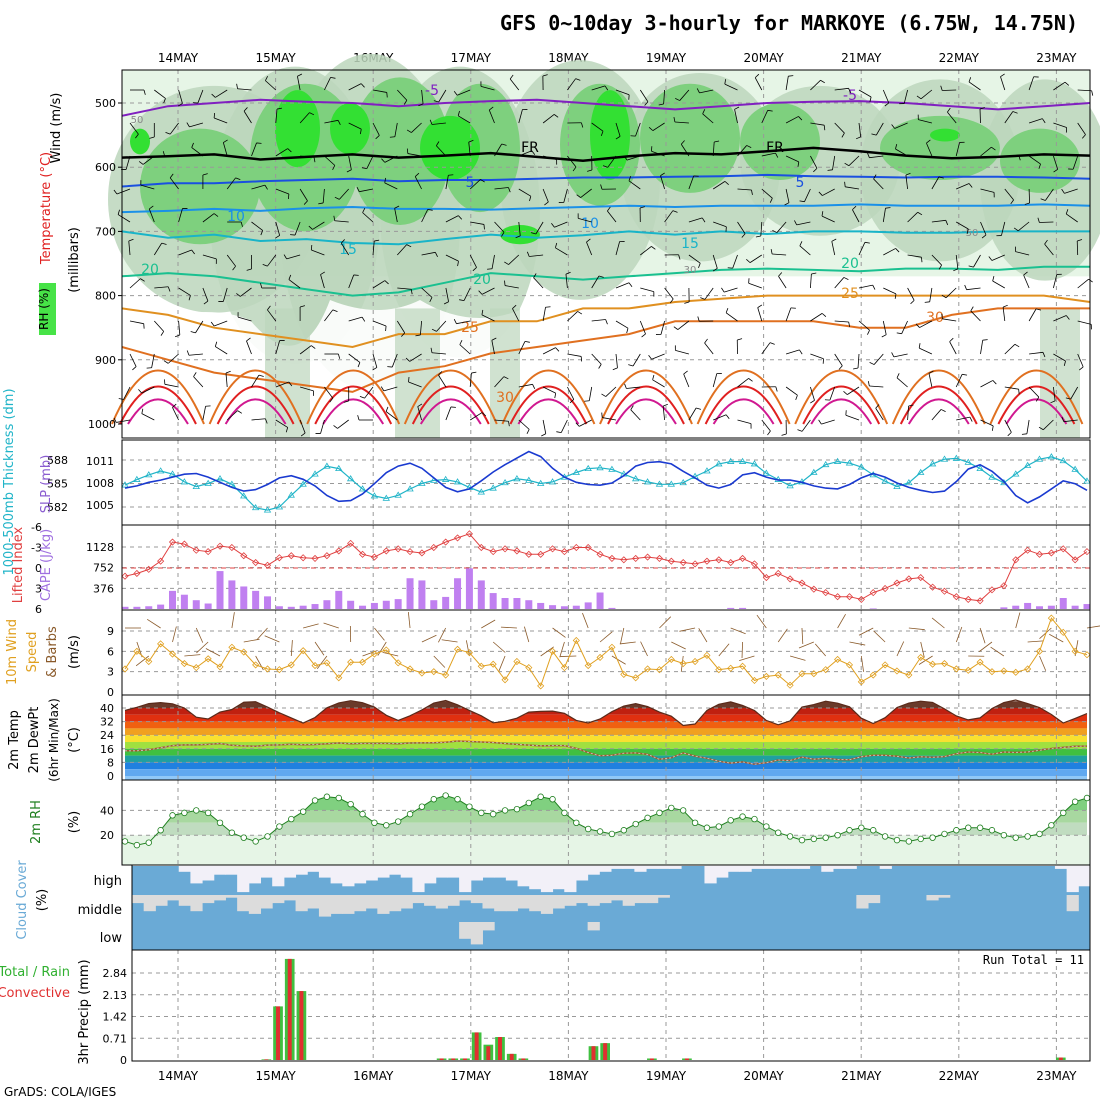 The image size is (1100, 1100). I want to click on ytick-label: 700, so click(105, 231).